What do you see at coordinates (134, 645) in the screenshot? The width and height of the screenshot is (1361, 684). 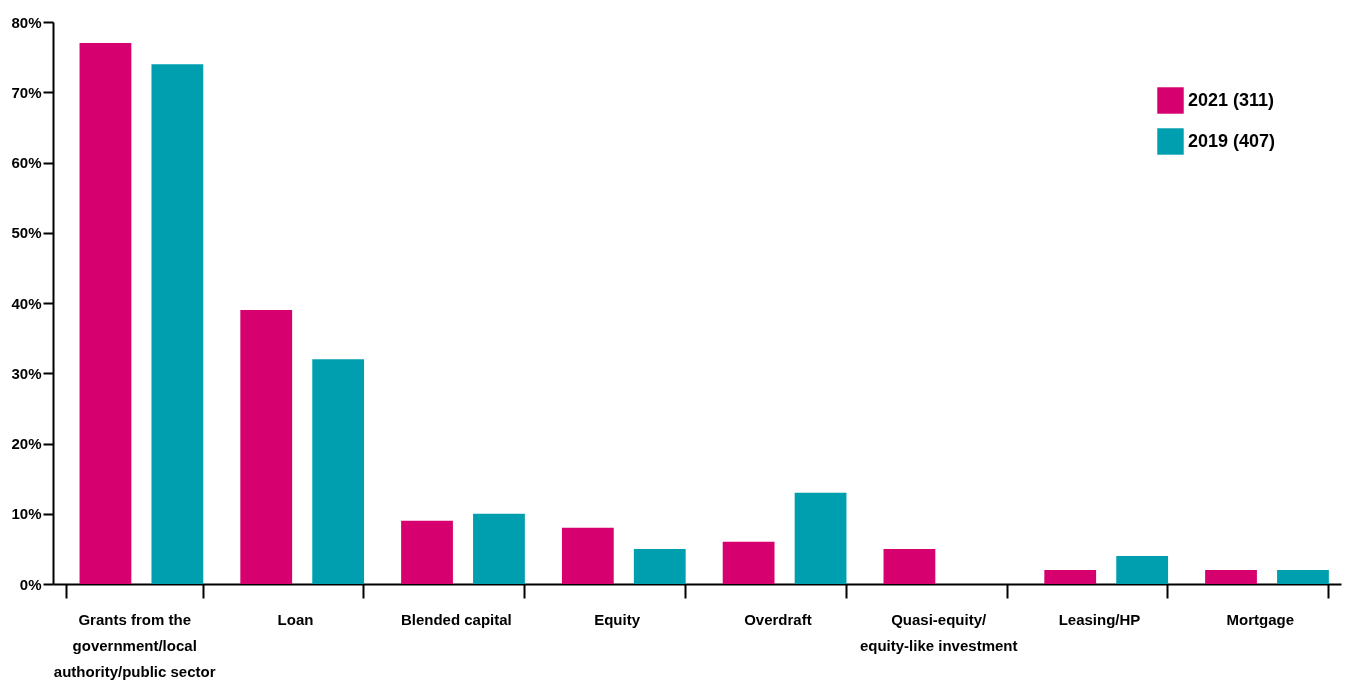 I see `x-tick-label: Grants from the government/local authority/public sector` at bounding box center [134, 645].